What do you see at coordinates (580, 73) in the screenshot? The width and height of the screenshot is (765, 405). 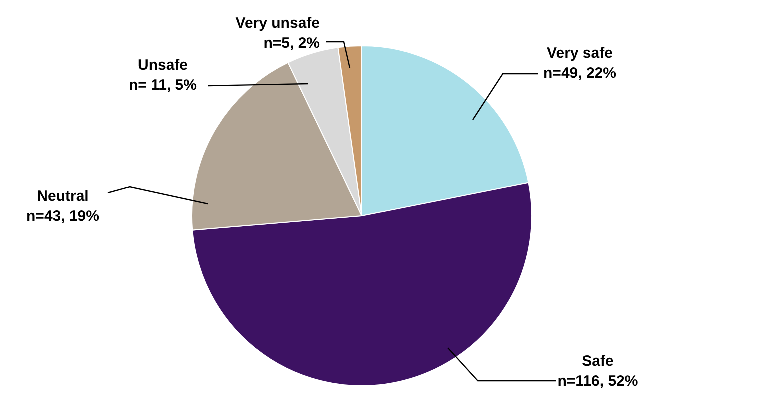 I see `data-label: n=49, 22%` at bounding box center [580, 73].